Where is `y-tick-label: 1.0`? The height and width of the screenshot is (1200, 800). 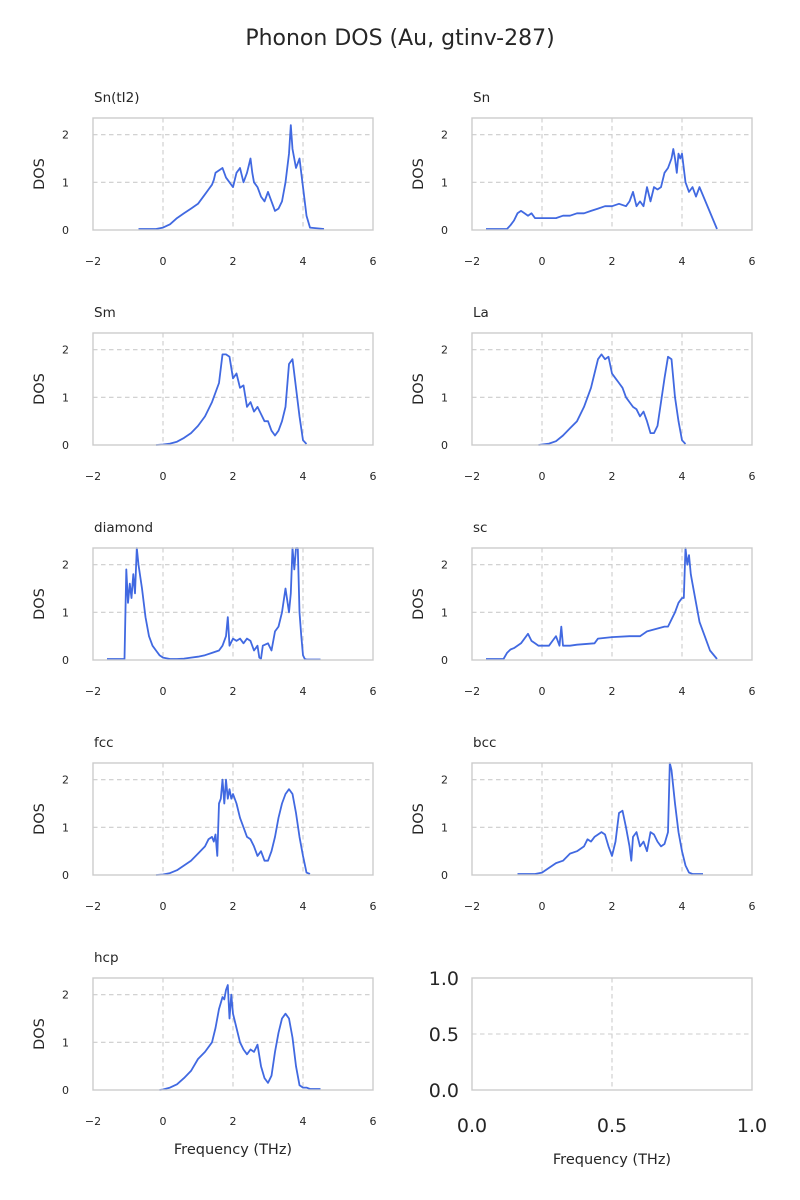 y-tick-label: 1.0 is located at coordinates (444, 979).